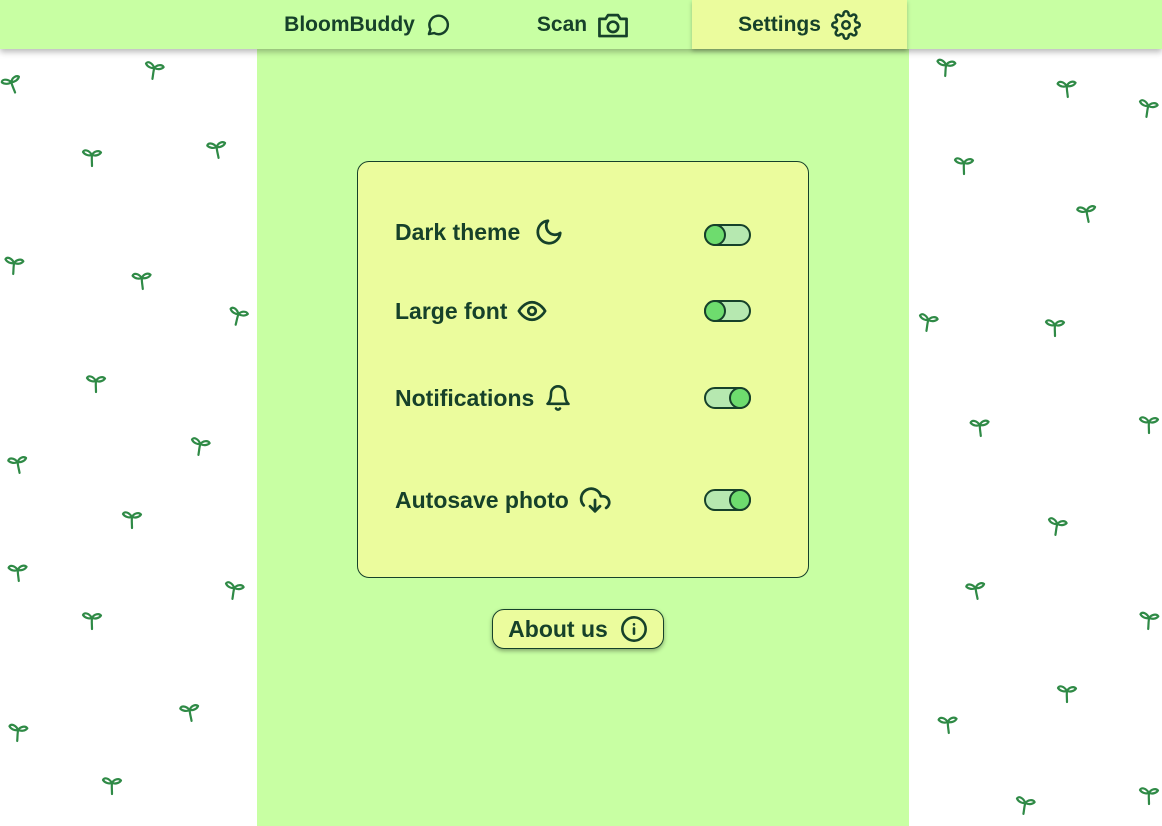  I want to click on setting-row-dark-theme: Dark theme, so click(479, 232).